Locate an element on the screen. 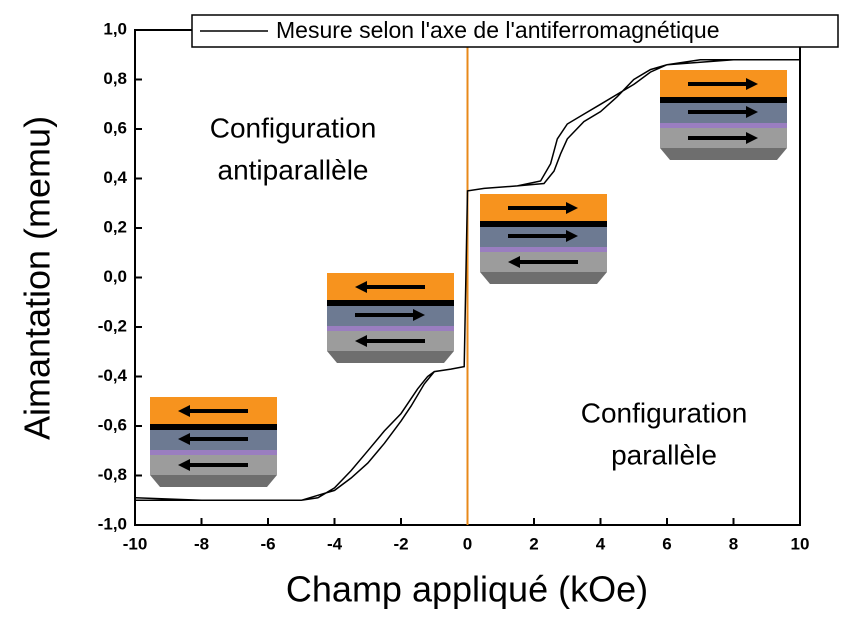  y-tick-label: 0,4 is located at coordinates (115, 177).